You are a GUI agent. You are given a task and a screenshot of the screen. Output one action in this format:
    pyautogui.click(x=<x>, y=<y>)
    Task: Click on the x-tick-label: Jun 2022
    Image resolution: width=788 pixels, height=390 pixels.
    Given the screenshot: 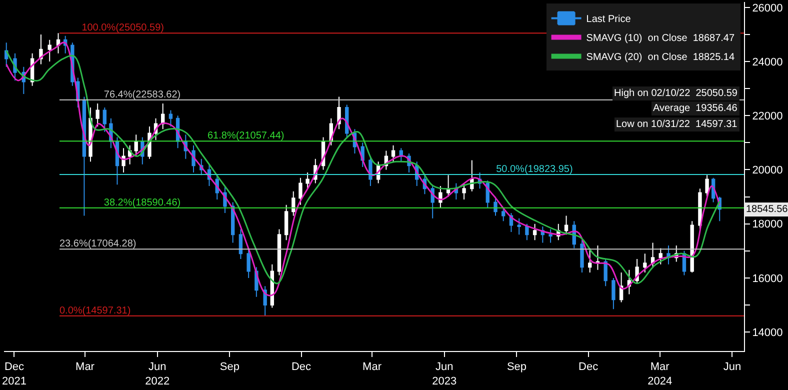 What is the action you would take?
    pyautogui.click(x=157, y=374)
    